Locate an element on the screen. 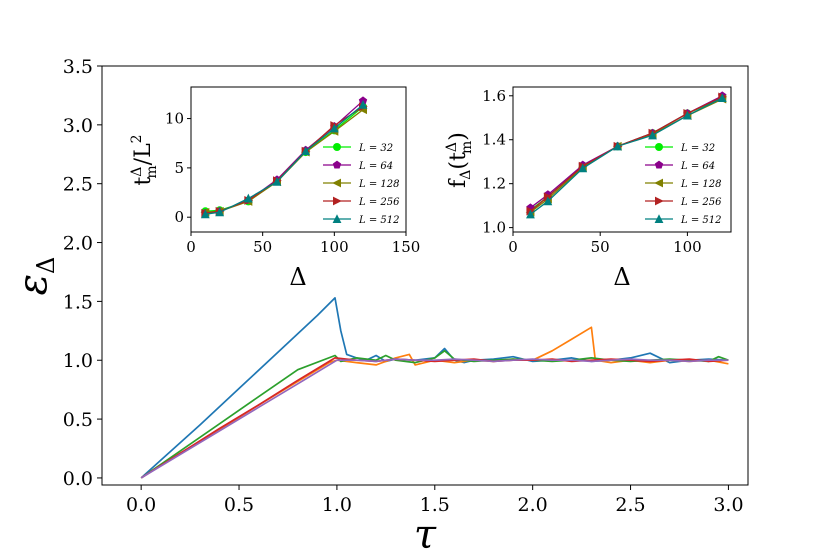 The image size is (830, 554). inset_right-legend-label: L = 512 is located at coordinates (700, 220).